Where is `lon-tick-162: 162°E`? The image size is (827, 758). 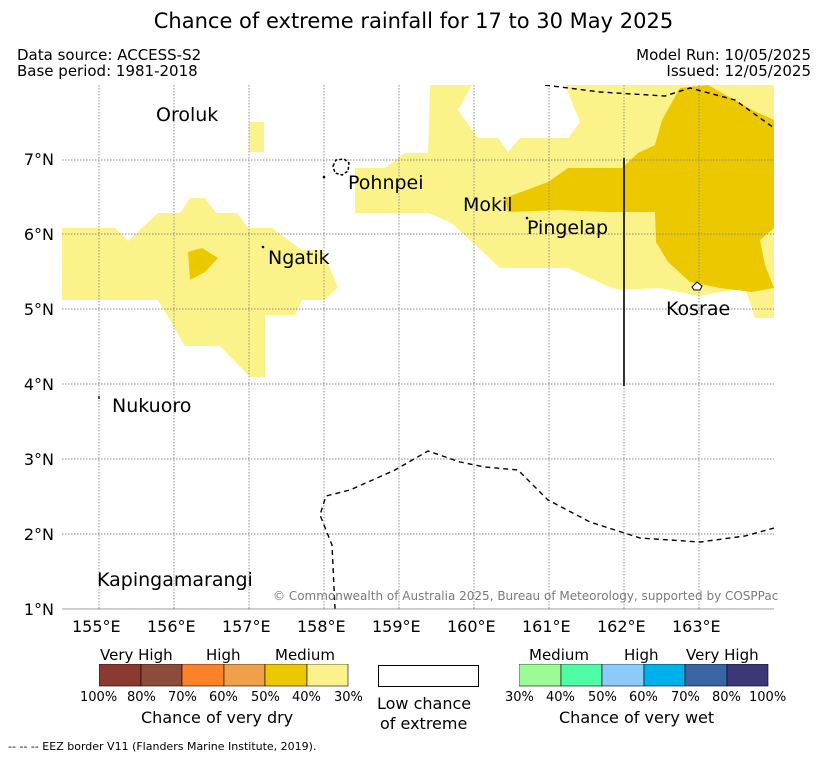
lon-tick-162: 162°E is located at coordinates (621, 626).